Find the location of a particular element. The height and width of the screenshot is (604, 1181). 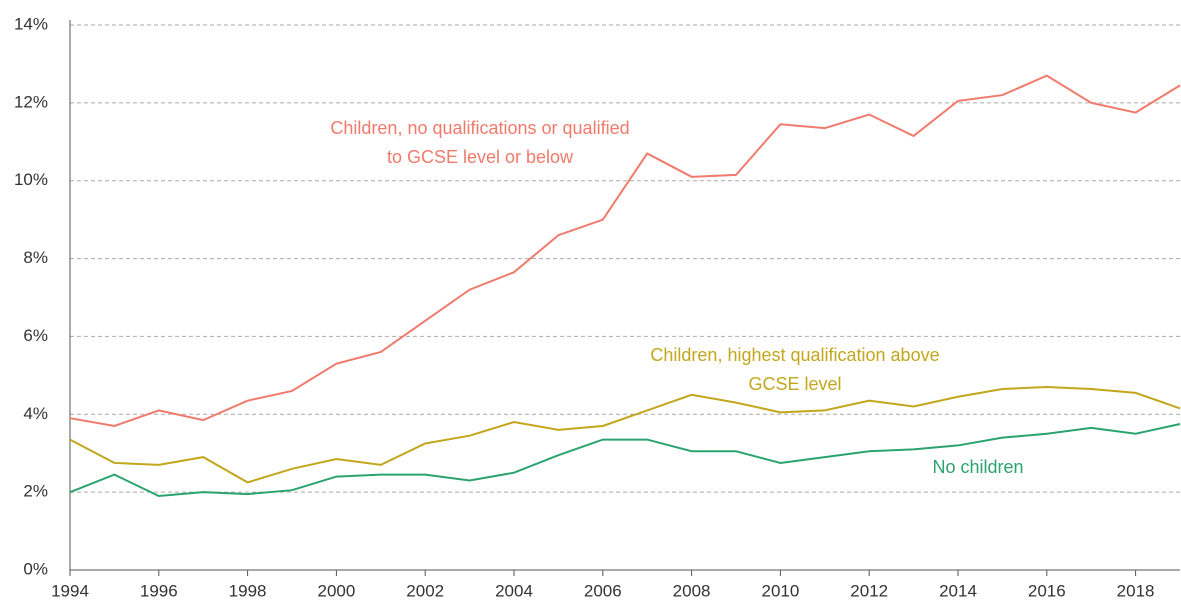

series-line is located at coordinates (625, 460).